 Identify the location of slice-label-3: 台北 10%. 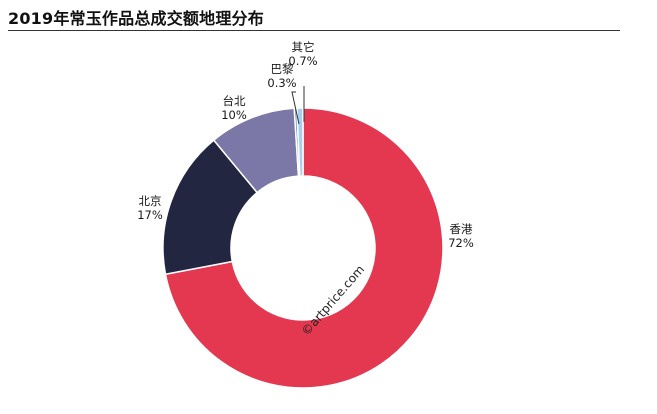
(234, 108).